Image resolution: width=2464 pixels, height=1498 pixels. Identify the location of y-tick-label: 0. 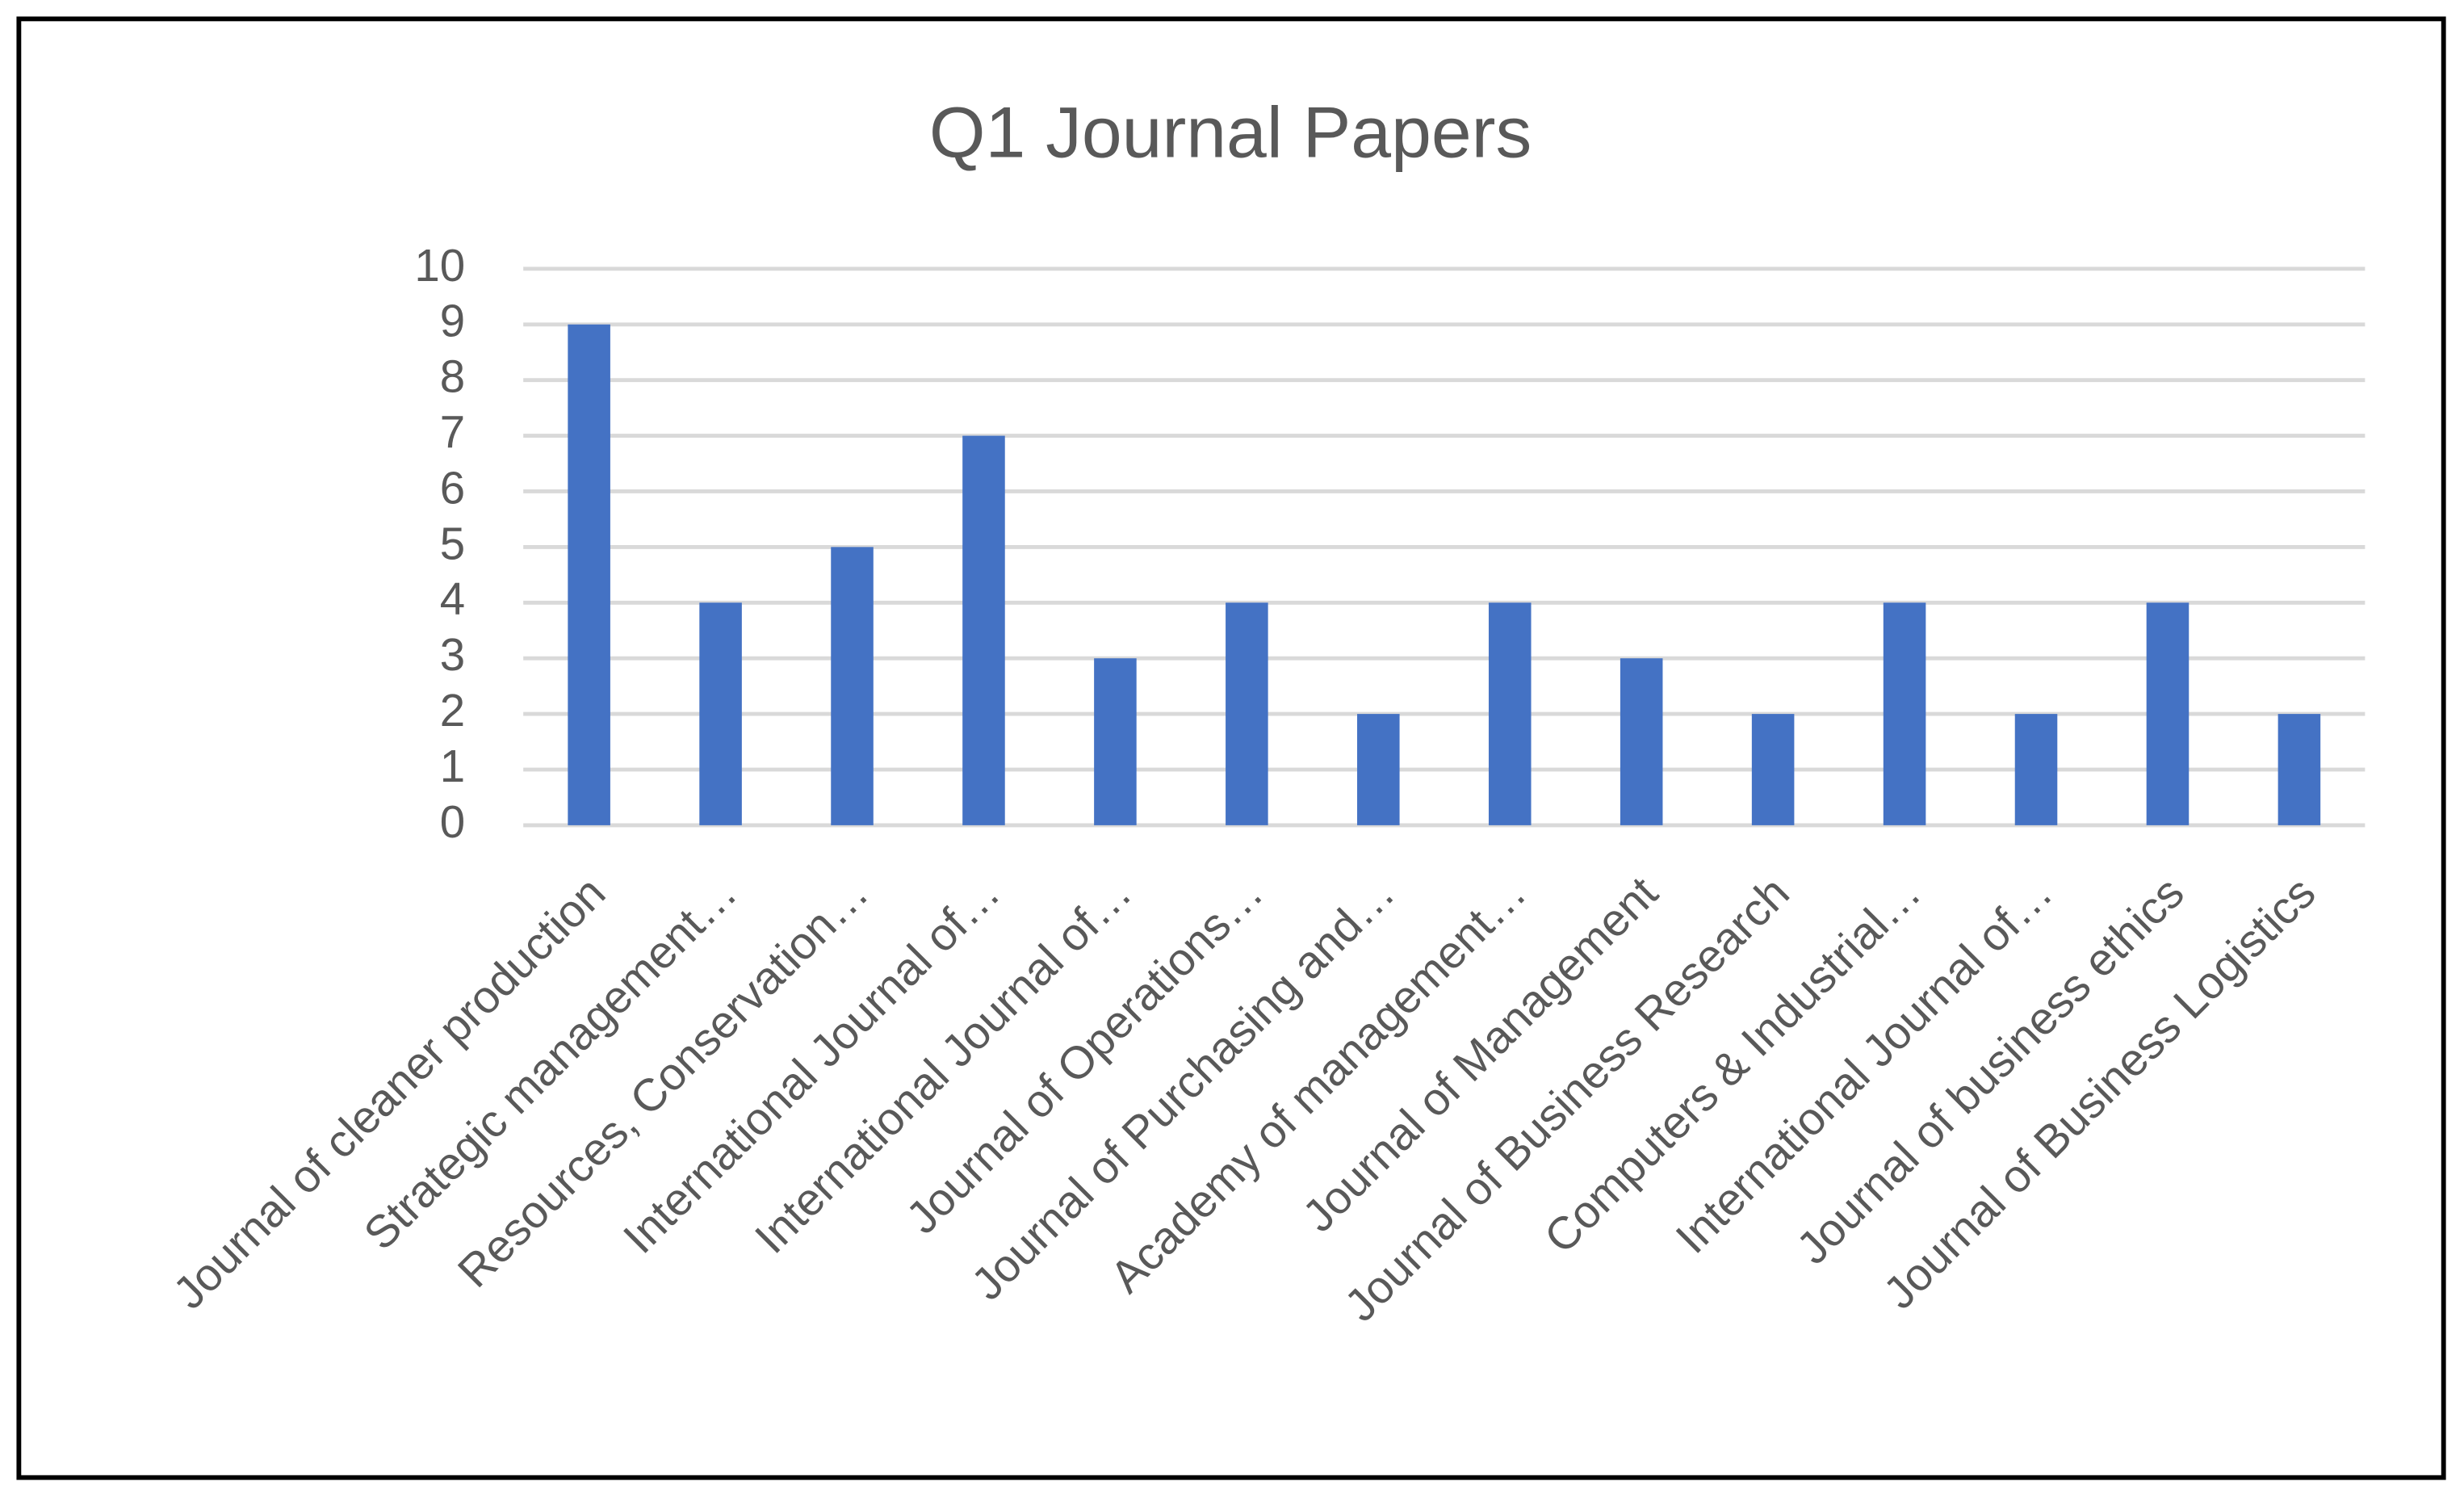
(452, 821).